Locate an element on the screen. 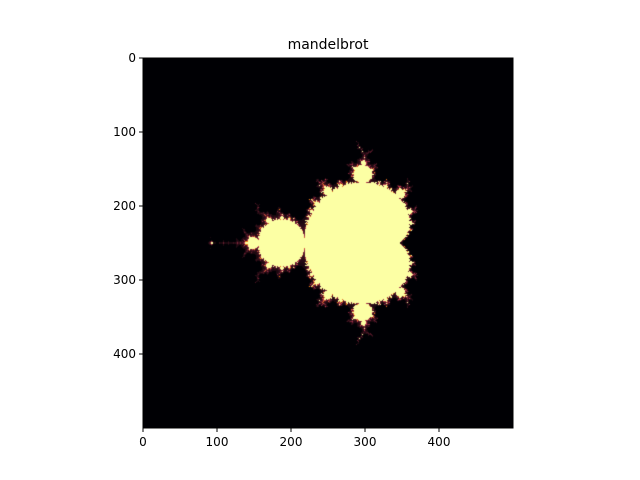  x-tick-label: 400 is located at coordinates (439, 442).